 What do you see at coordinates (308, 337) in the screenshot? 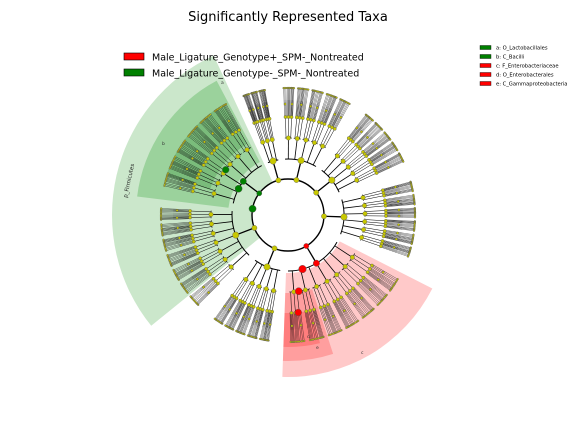
I see `clade-letter-d: d` at bounding box center [308, 337].